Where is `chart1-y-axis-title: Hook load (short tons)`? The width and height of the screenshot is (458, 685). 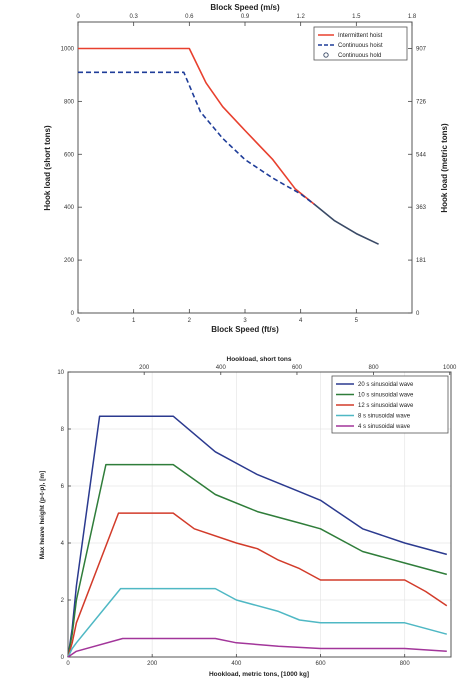 chart1-y-axis-title: Hook load (short tons) is located at coordinates (47, 168).